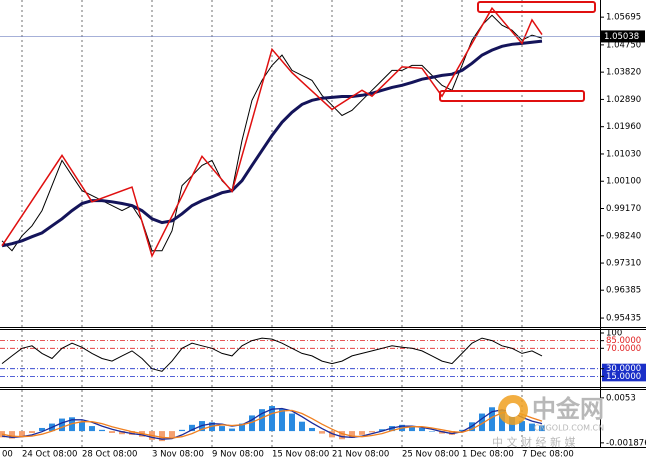  What do you see at coordinates (623, 18) in the screenshot?
I see `y-tick-label: 1.05695` at bounding box center [623, 18].